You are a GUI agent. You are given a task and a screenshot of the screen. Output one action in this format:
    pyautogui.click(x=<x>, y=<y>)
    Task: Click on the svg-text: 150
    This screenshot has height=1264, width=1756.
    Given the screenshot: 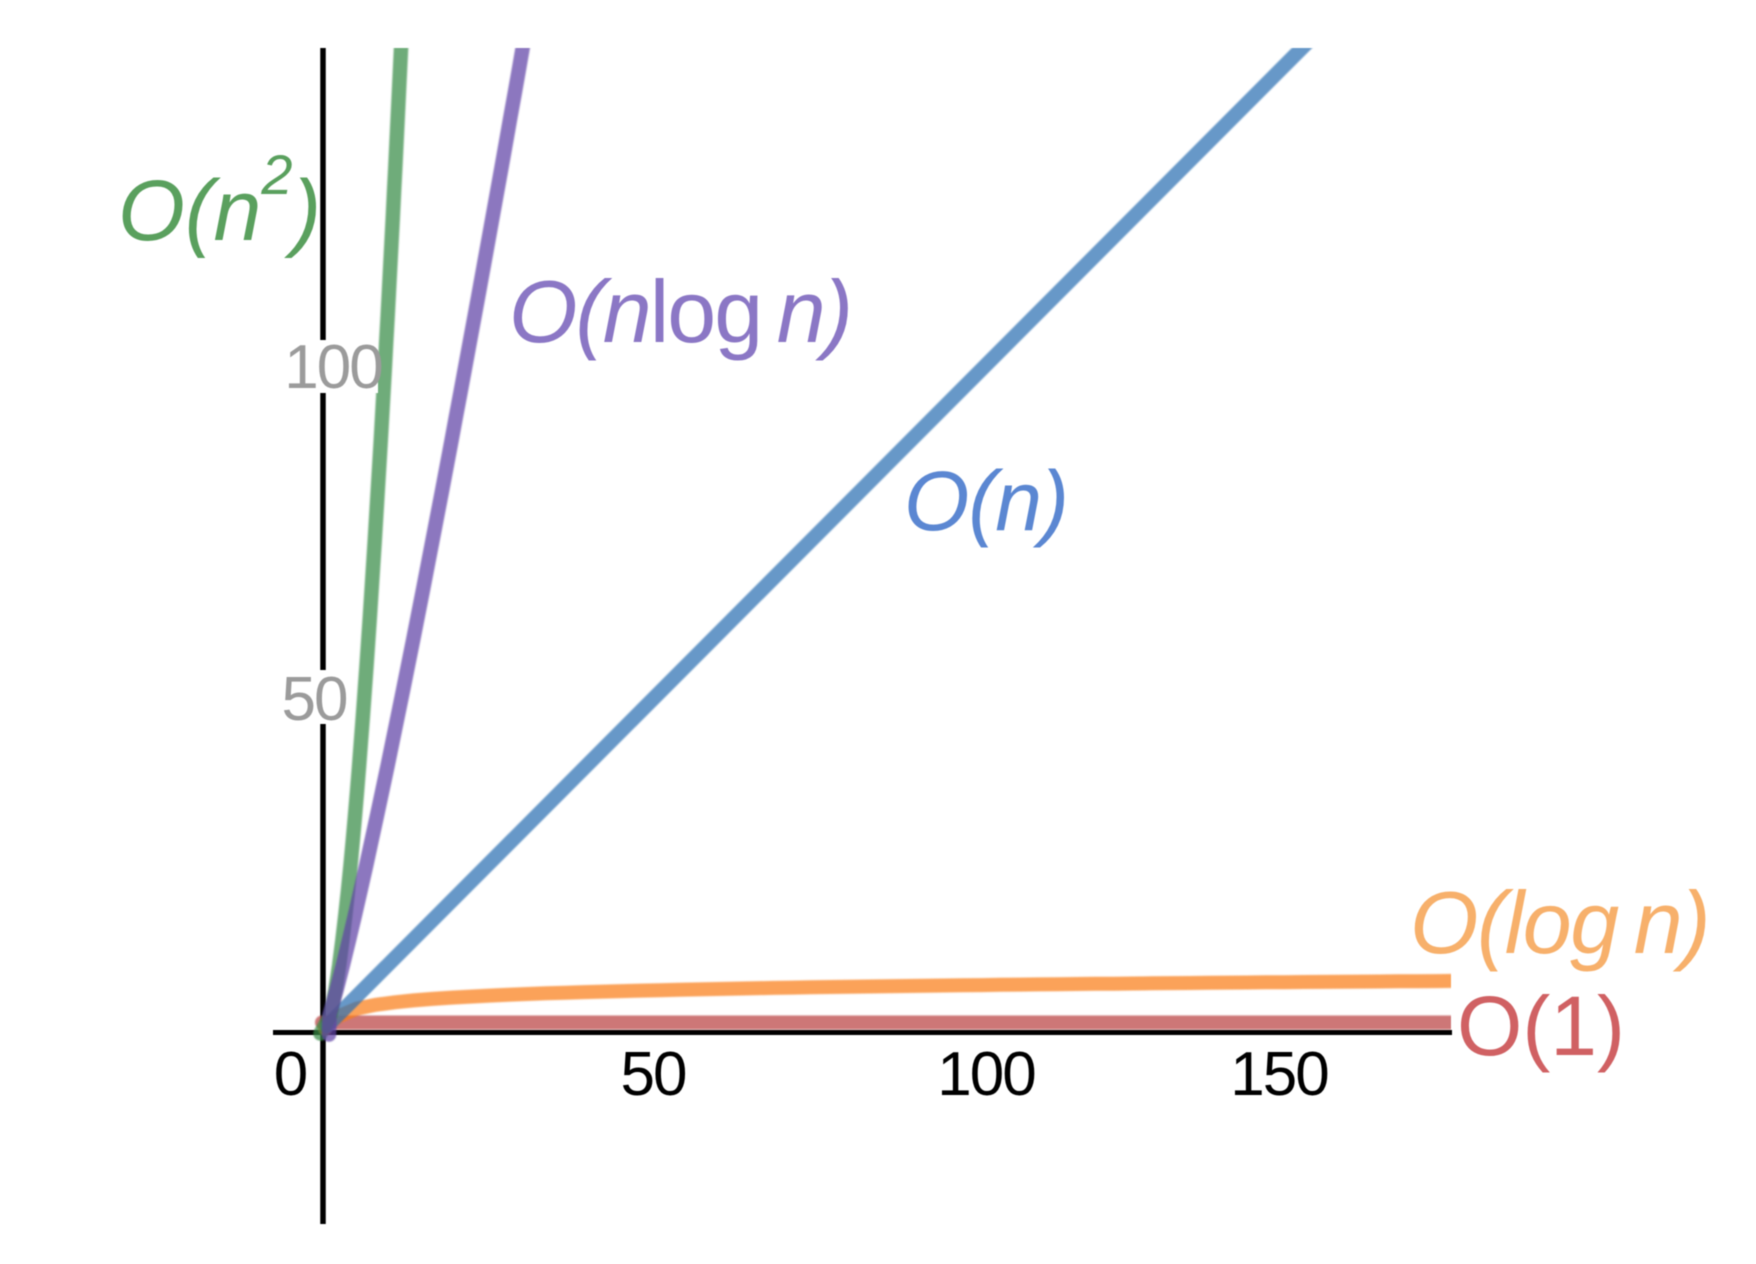 What is the action you would take?
    pyautogui.click(x=1279, y=1074)
    